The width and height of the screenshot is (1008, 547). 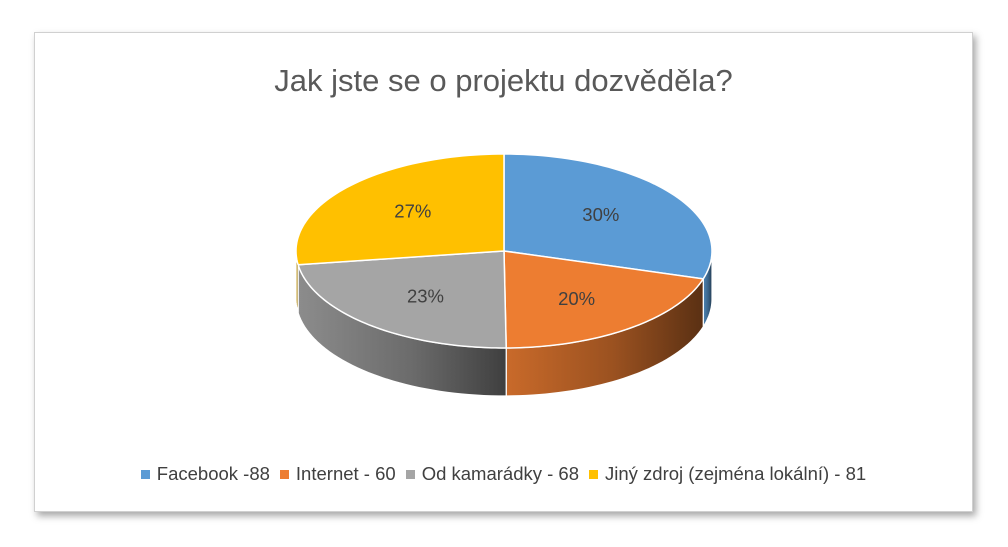 What do you see at coordinates (213, 473) in the screenshot?
I see `legend-label: Facebook -88` at bounding box center [213, 473].